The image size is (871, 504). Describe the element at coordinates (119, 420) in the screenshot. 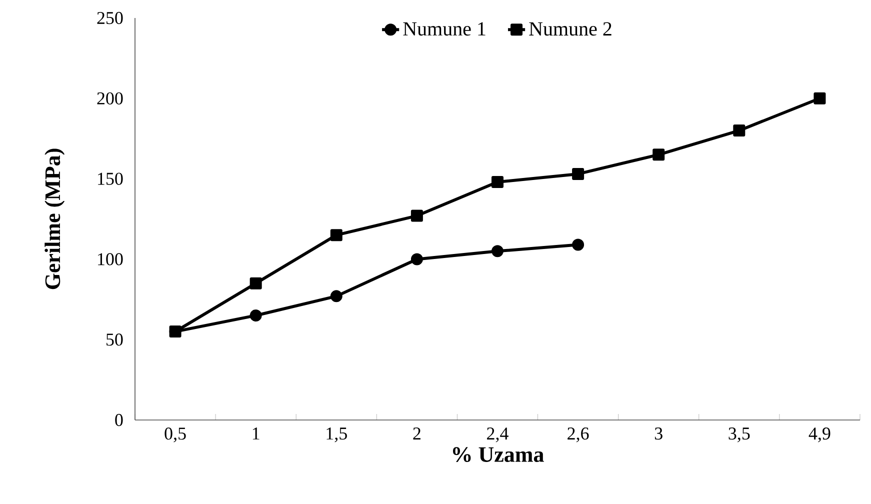

I see `y-tick-label: 0` at that location.